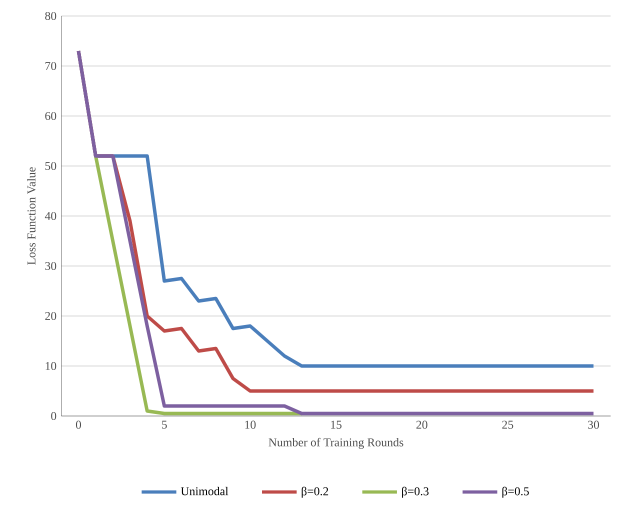  I want to click on x-tick-label: 10, so click(250, 424).